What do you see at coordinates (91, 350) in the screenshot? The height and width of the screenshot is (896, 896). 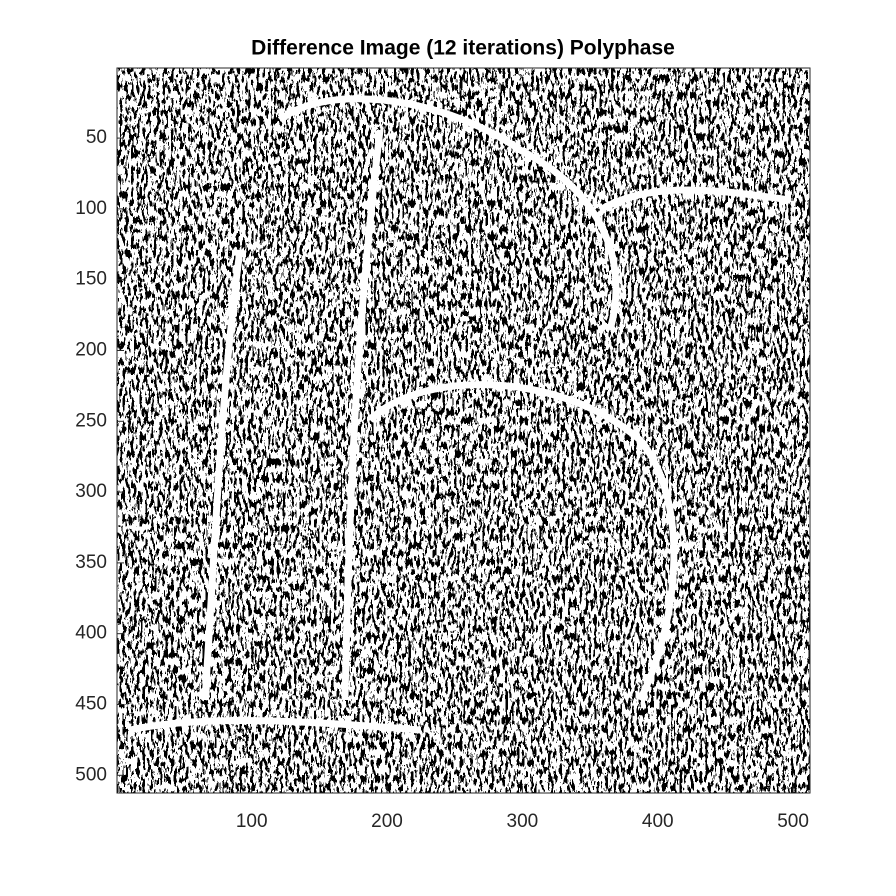 I see `y-tick-label: 200` at bounding box center [91, 350].